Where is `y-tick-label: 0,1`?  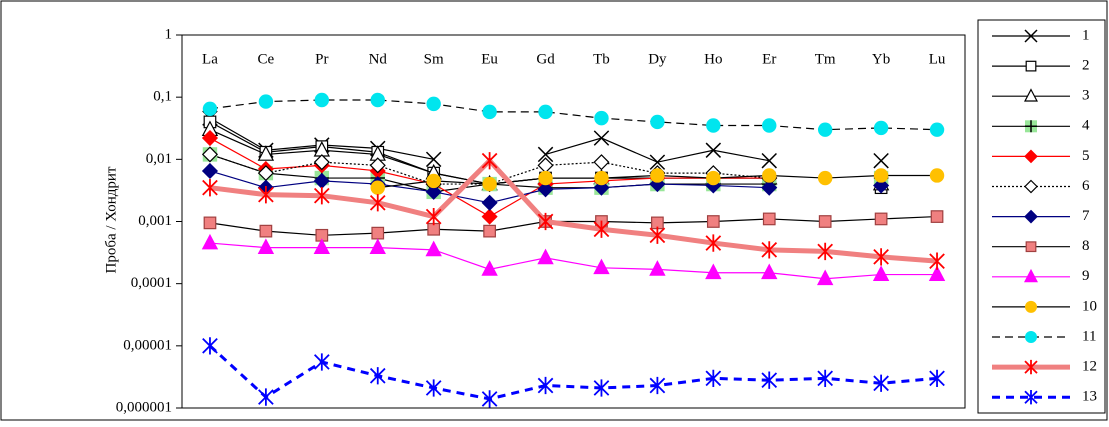 y-tick-label: 0,1 is located at coordinates (162, 97).